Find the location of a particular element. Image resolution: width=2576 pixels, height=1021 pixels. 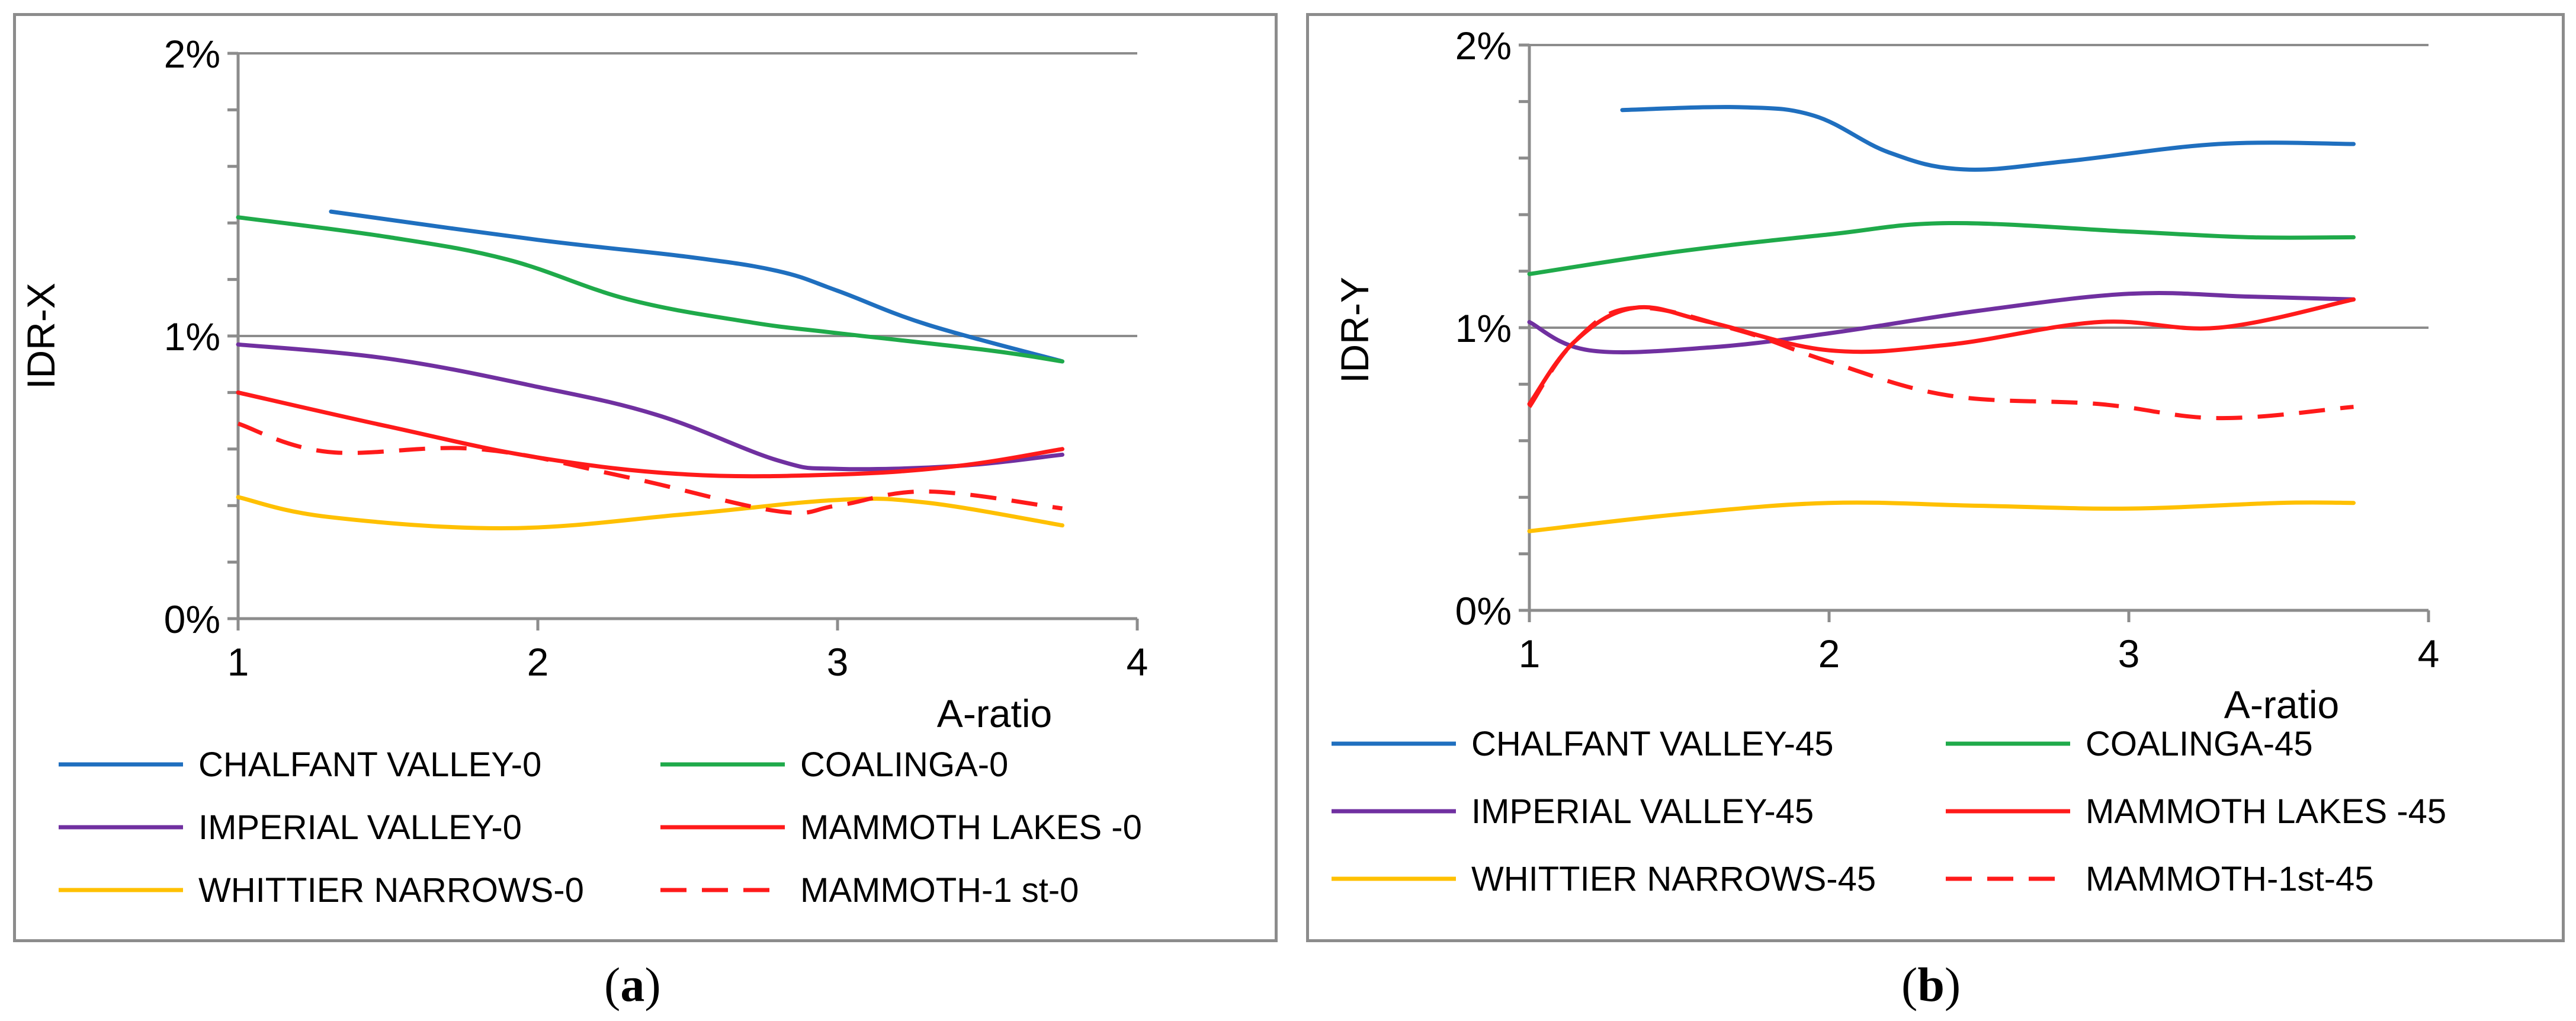

y-tick-label-b-2: 2% is located at coordinates (1483, 46).